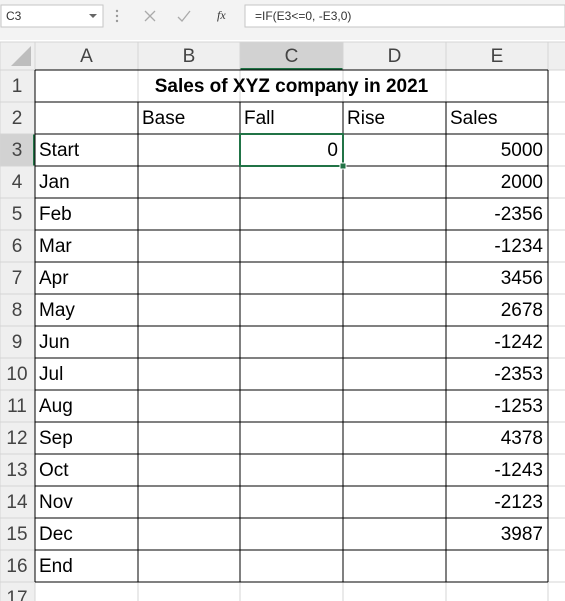 The image size is (565, 601). I want to click on sales-value: 5000, so click(522, 150).